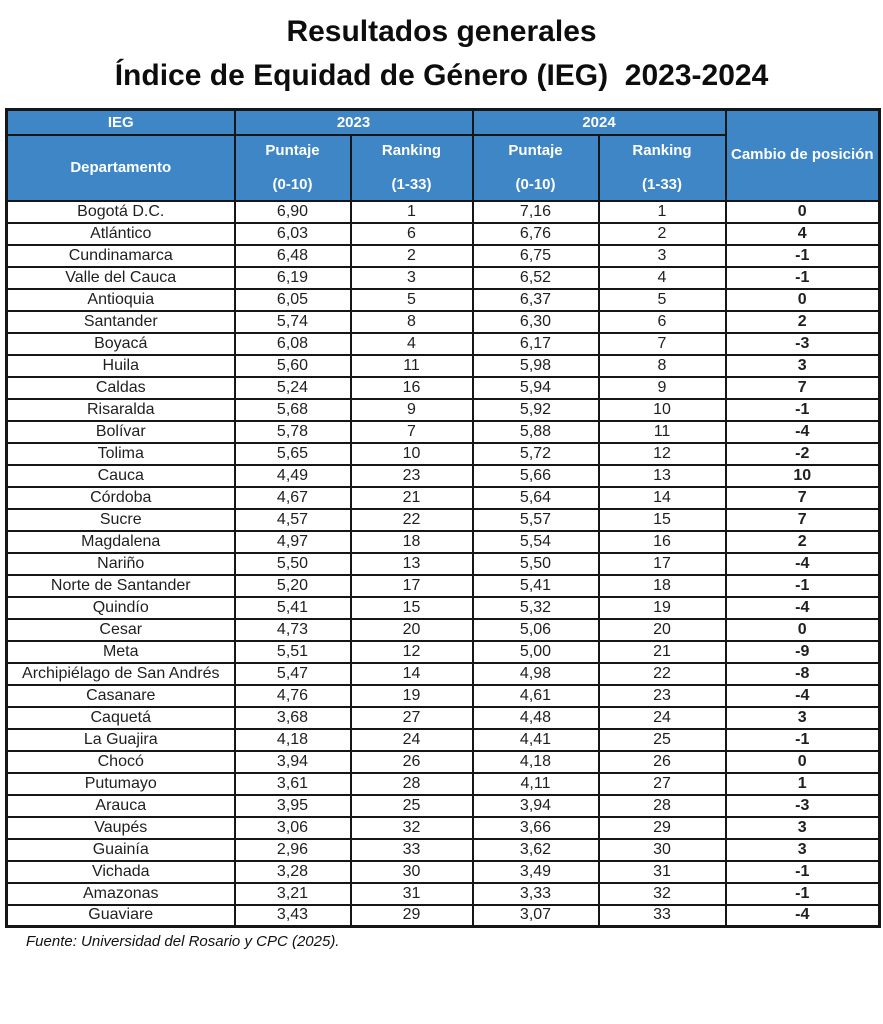  Describe the element at coordinates (535, 849) in the screenshot. I see `cell-puntaje-2024: 3,62` at that location.